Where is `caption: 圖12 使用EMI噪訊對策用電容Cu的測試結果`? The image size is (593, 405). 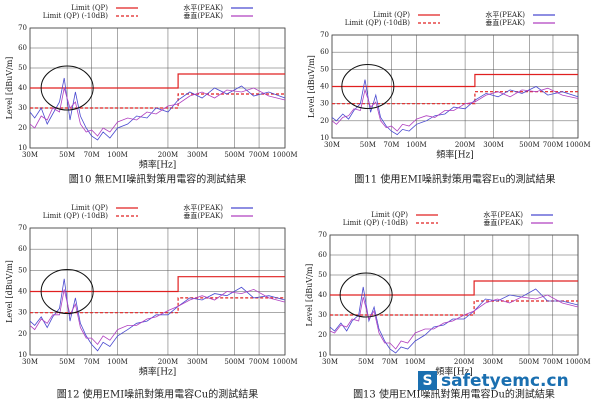 caption: 圖12 使用EMI噪訊對策用電容Cu的測試結果 is located at coordinates (157, 394).